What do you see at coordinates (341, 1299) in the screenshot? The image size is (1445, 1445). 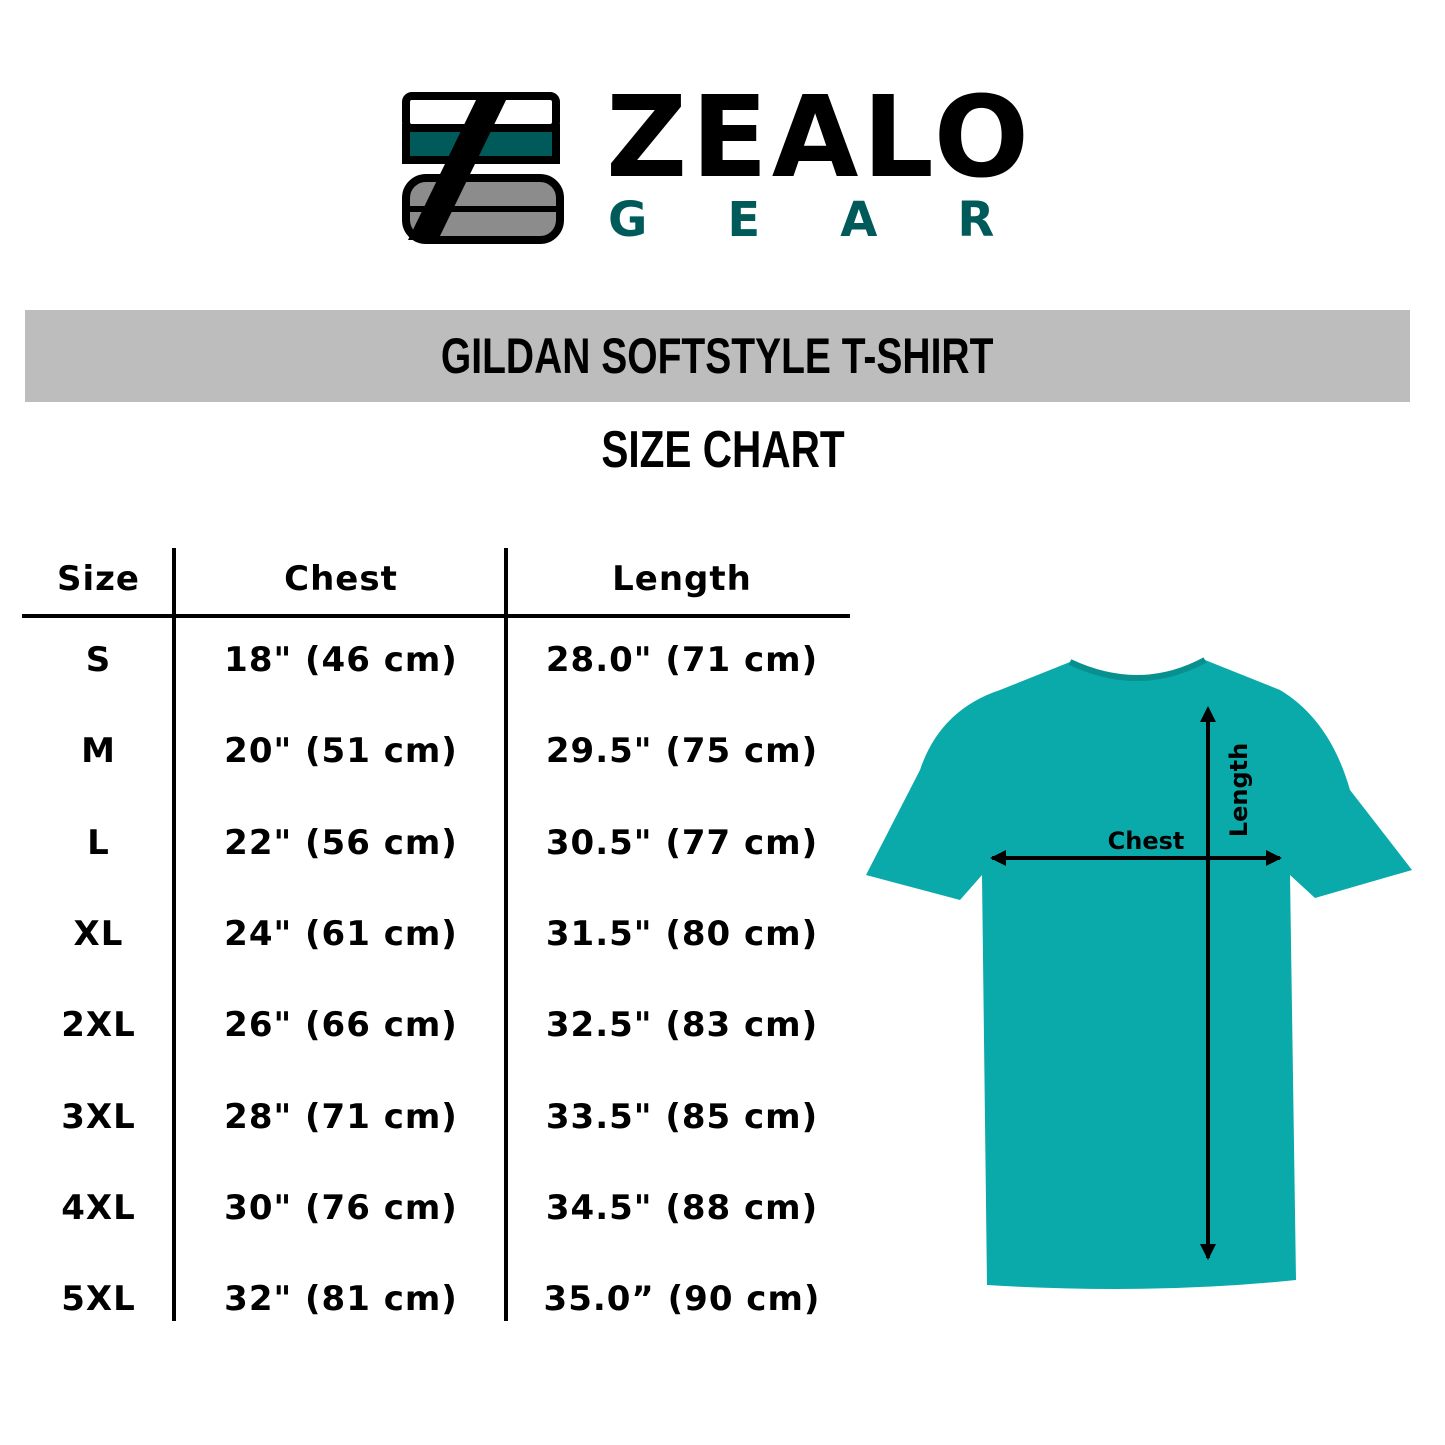 I see `chest-cell: 32" (81 cm)` at bounding box center [341, 1299].